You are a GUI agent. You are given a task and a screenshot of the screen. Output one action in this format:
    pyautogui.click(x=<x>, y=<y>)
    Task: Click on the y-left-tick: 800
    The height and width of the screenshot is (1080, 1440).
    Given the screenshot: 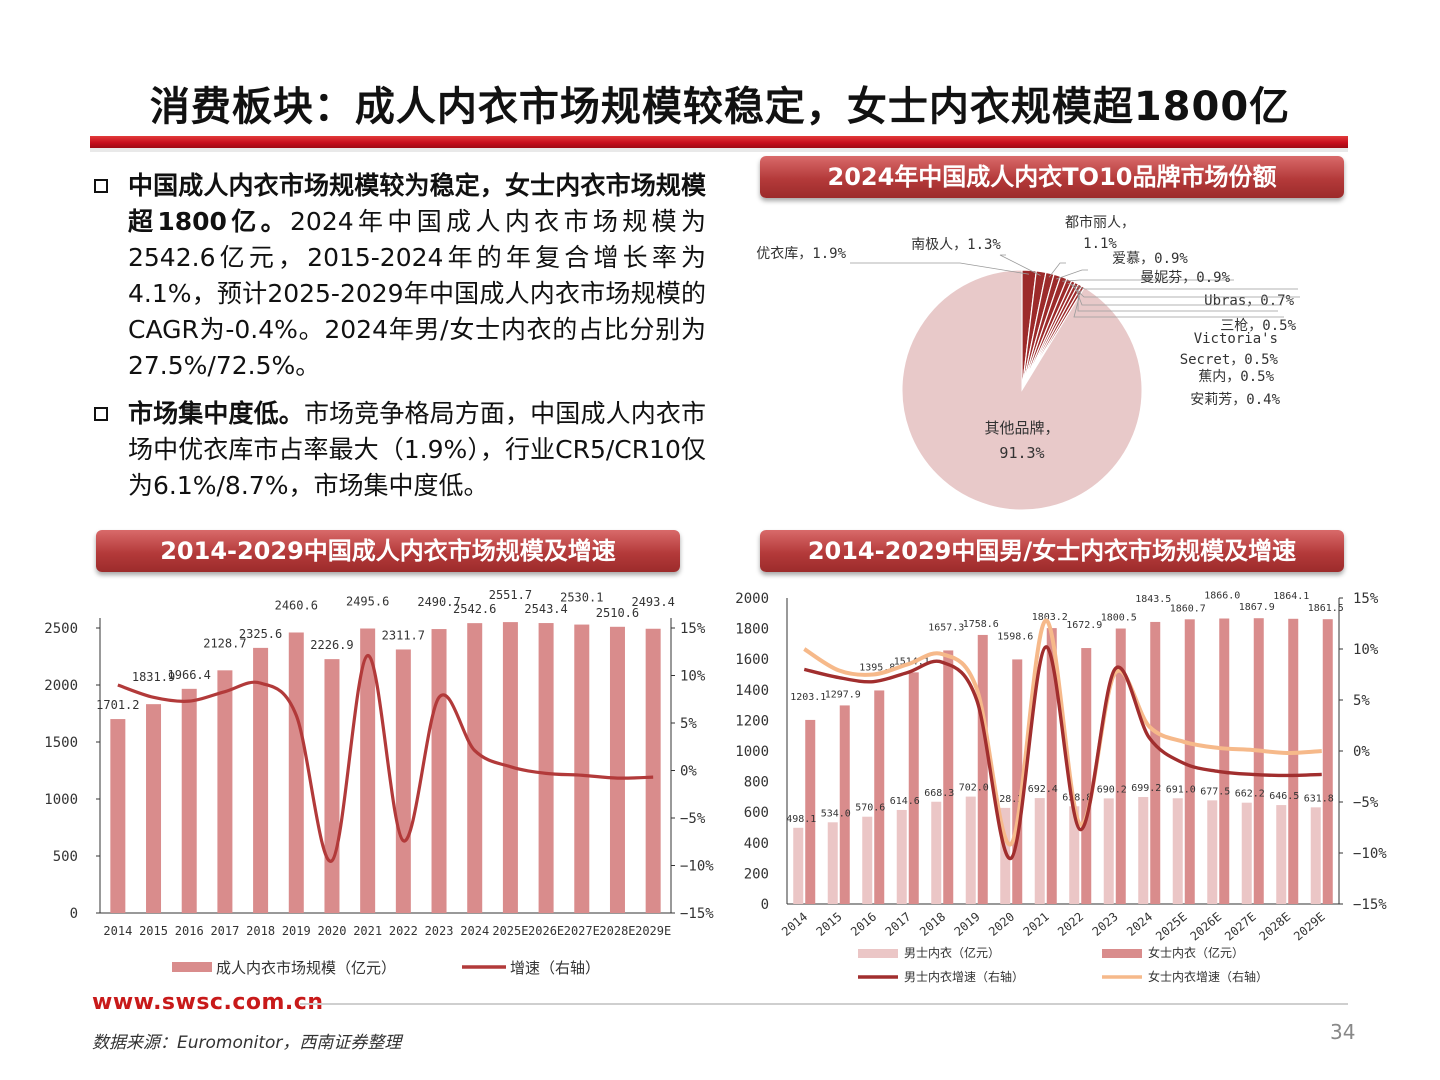 What is the action you would take?
    pyautogui.click(x=756, y=783)
    